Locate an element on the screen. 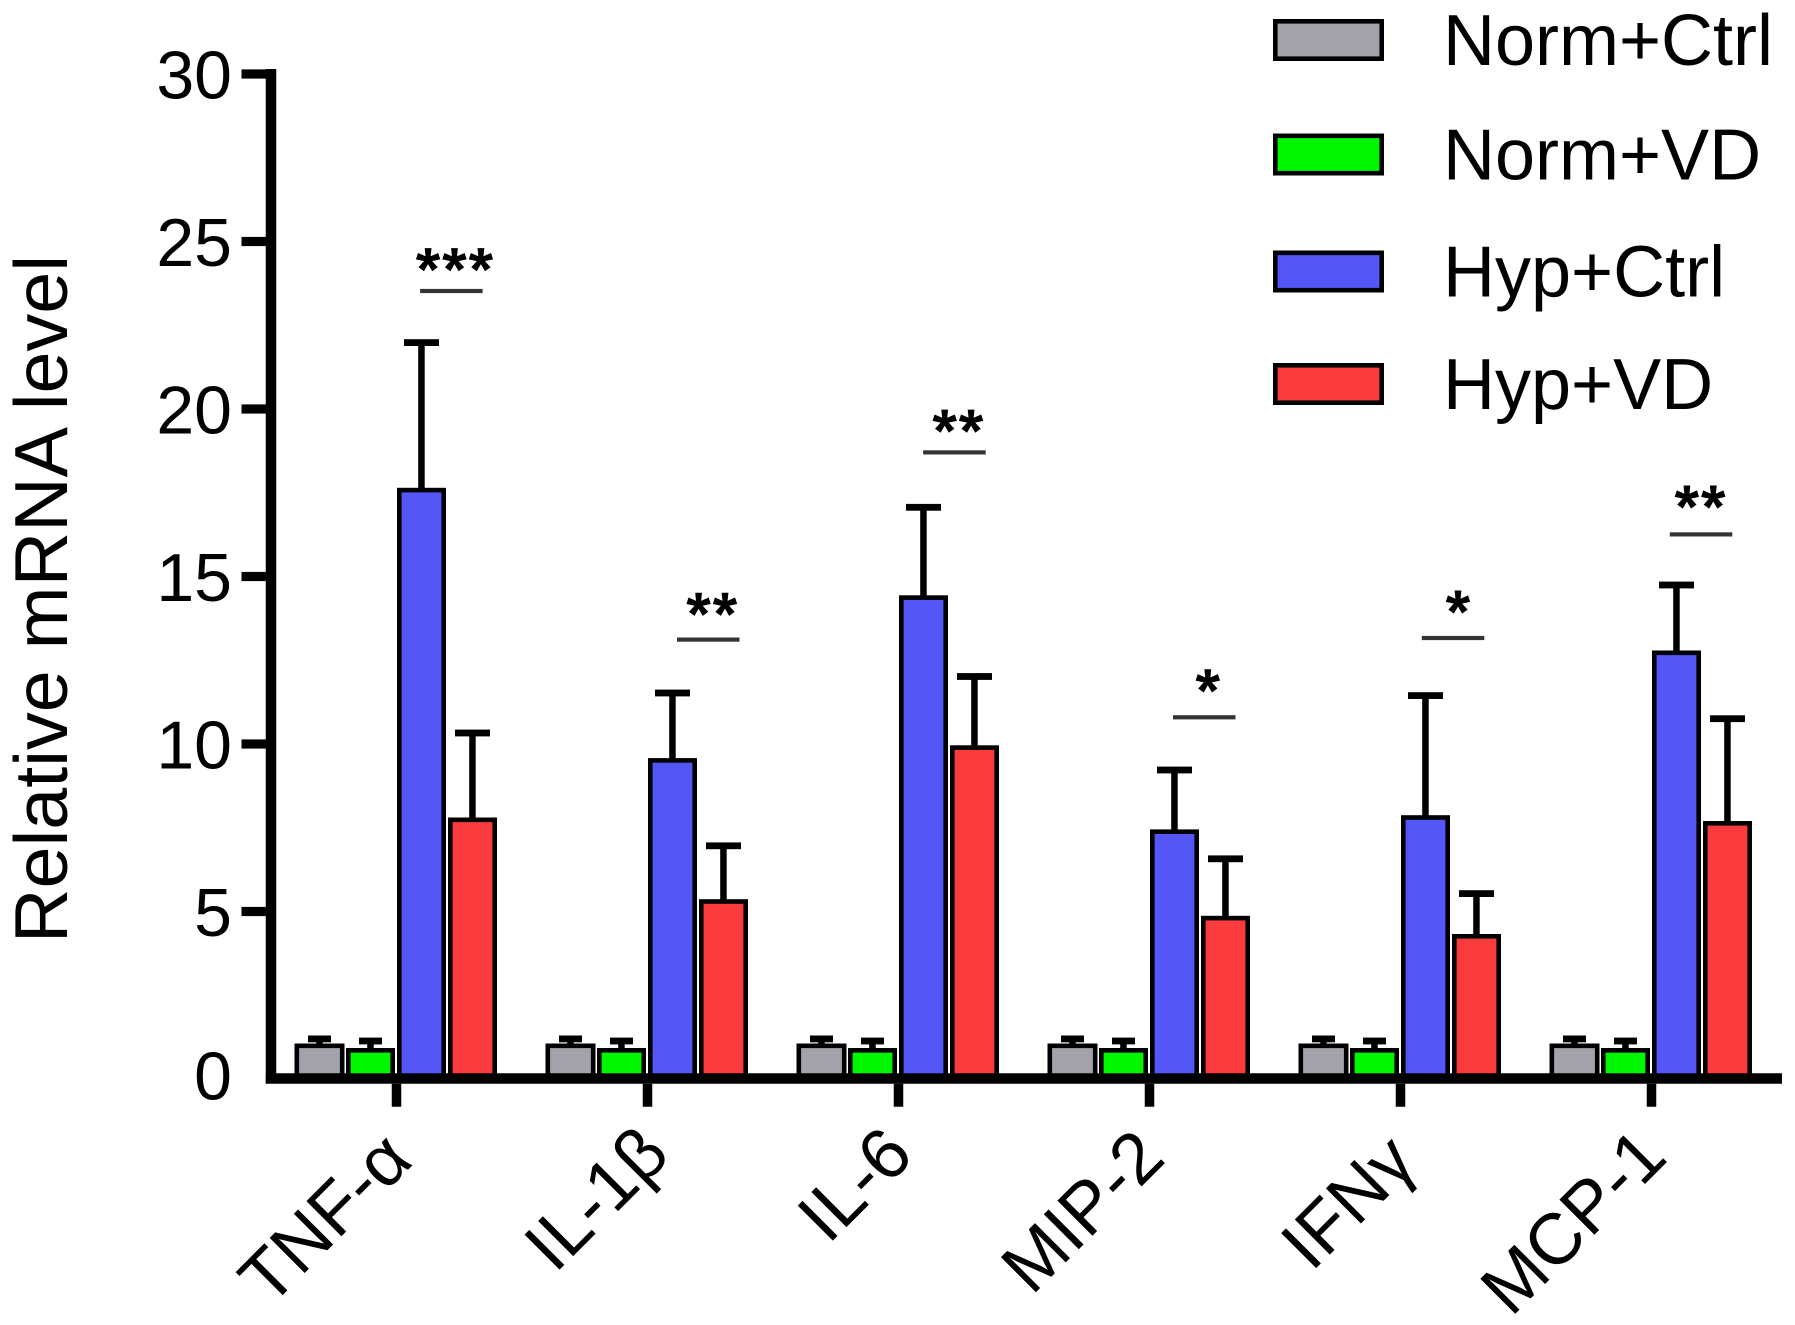 Image resolution: width=1795 pixels, height=1325 pixels. svg-text: 15 is located at coordinates (194, 578).